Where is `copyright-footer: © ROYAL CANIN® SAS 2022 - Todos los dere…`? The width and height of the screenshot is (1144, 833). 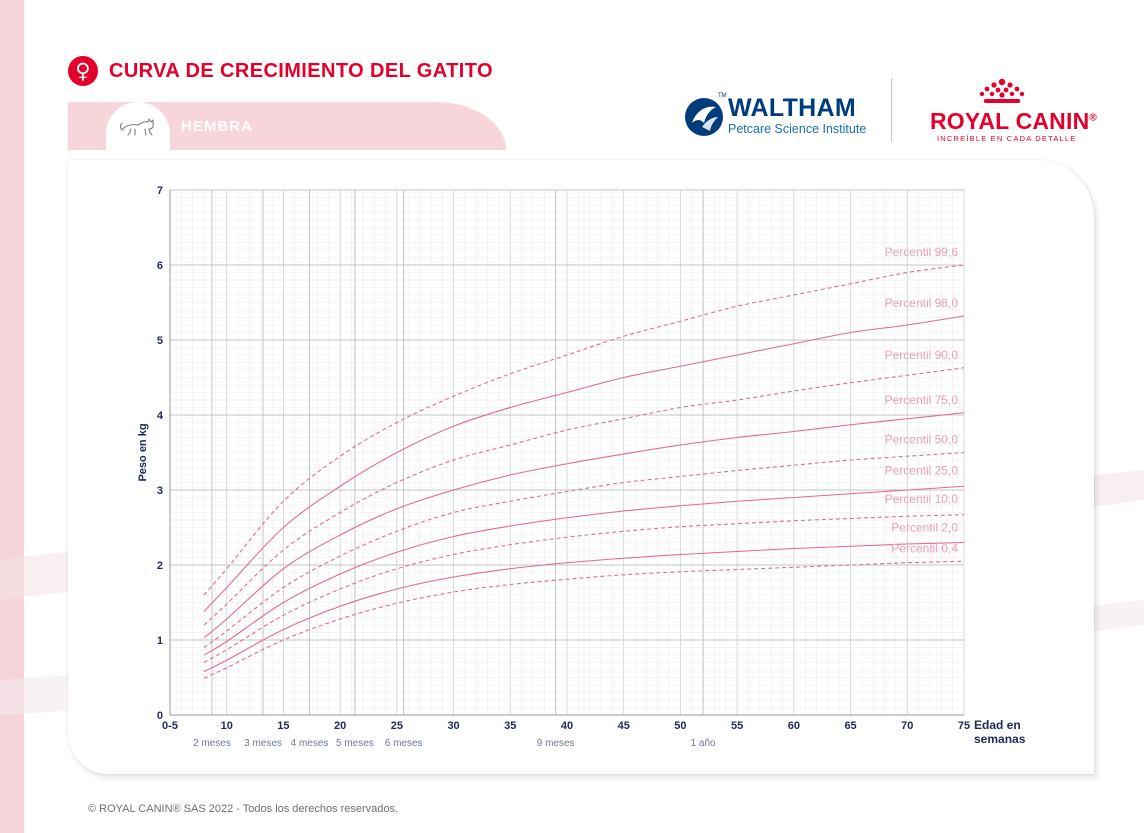
copyright-footer: © ROYAL CANIN® SAS 2022 - Todos los dere… is located at coordinates (243, 809).